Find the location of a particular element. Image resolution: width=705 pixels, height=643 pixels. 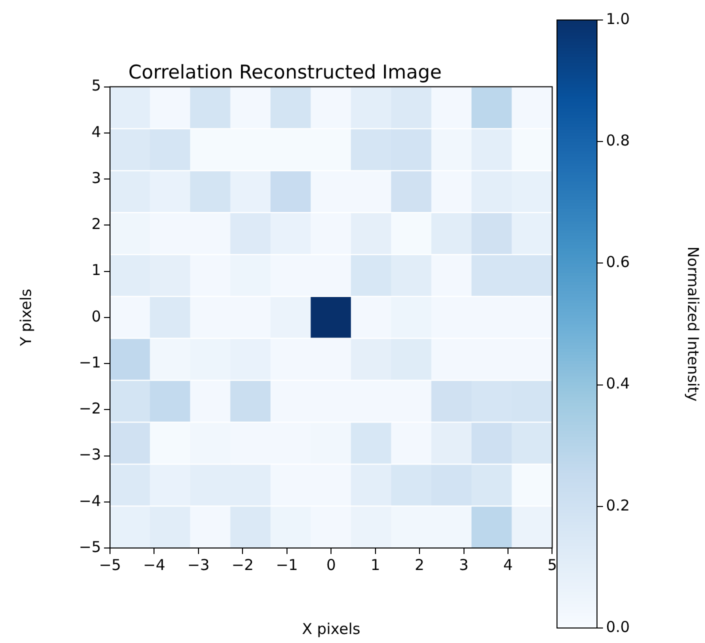

x-tick-label: 3 is located at coordinates (464, 565).